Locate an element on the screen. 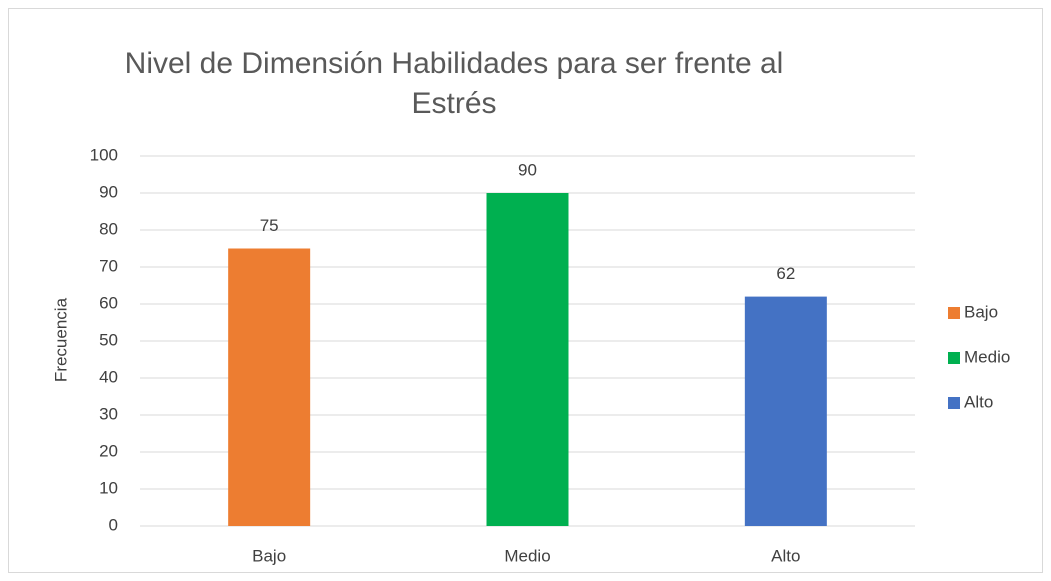 The width and height of the screenshot is (1051, 581). y-tick-label: 0 is located at coordinates (113, 524).